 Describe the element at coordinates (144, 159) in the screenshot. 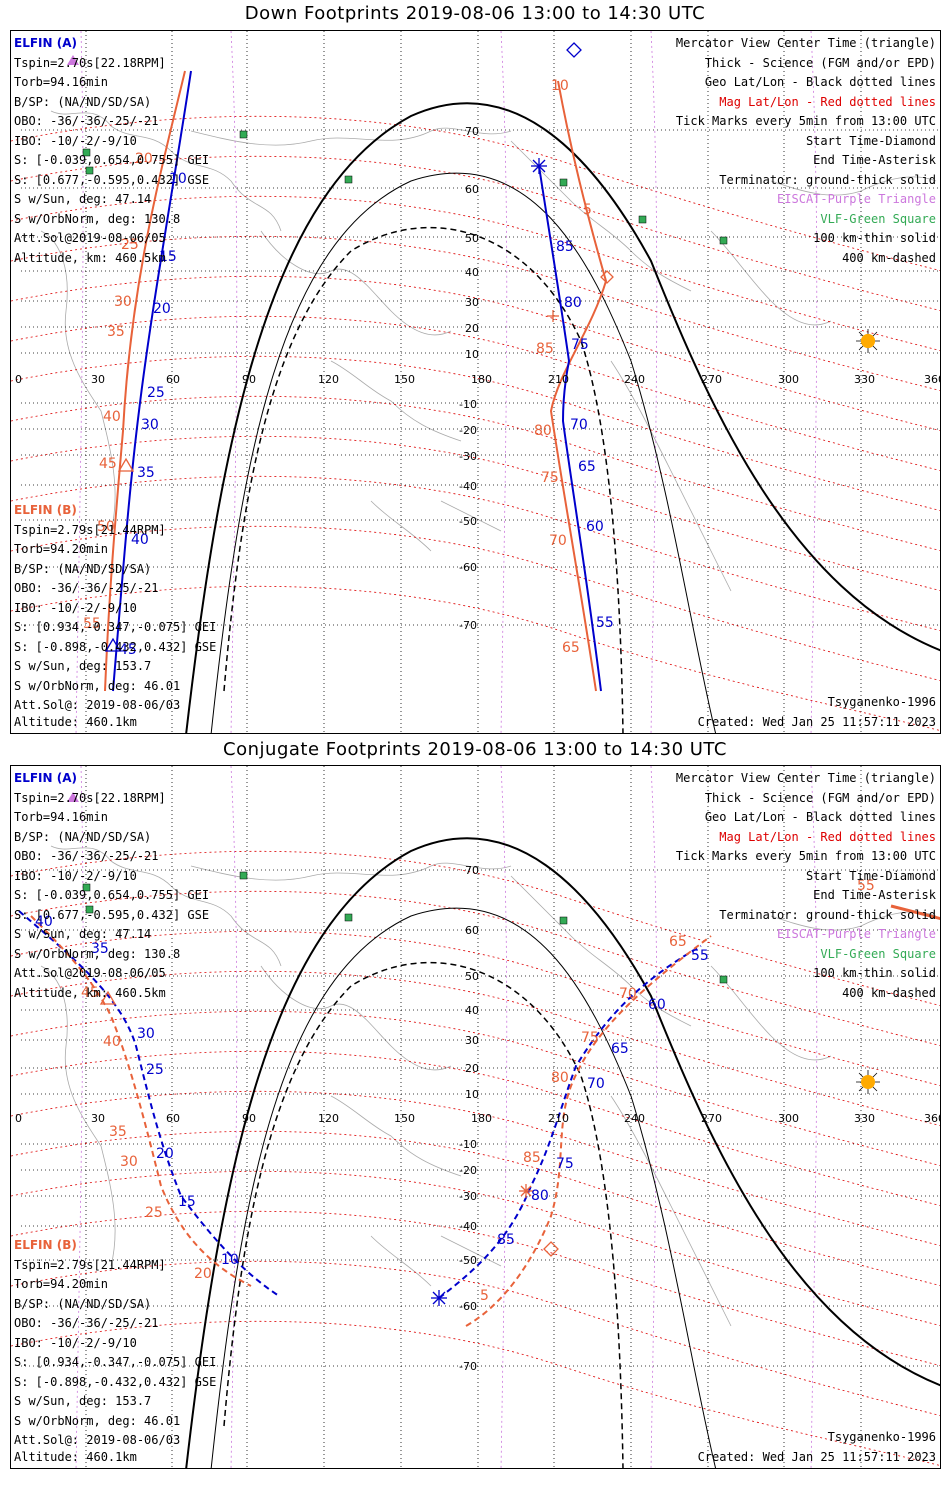

I see `b-label: 20` at that location.